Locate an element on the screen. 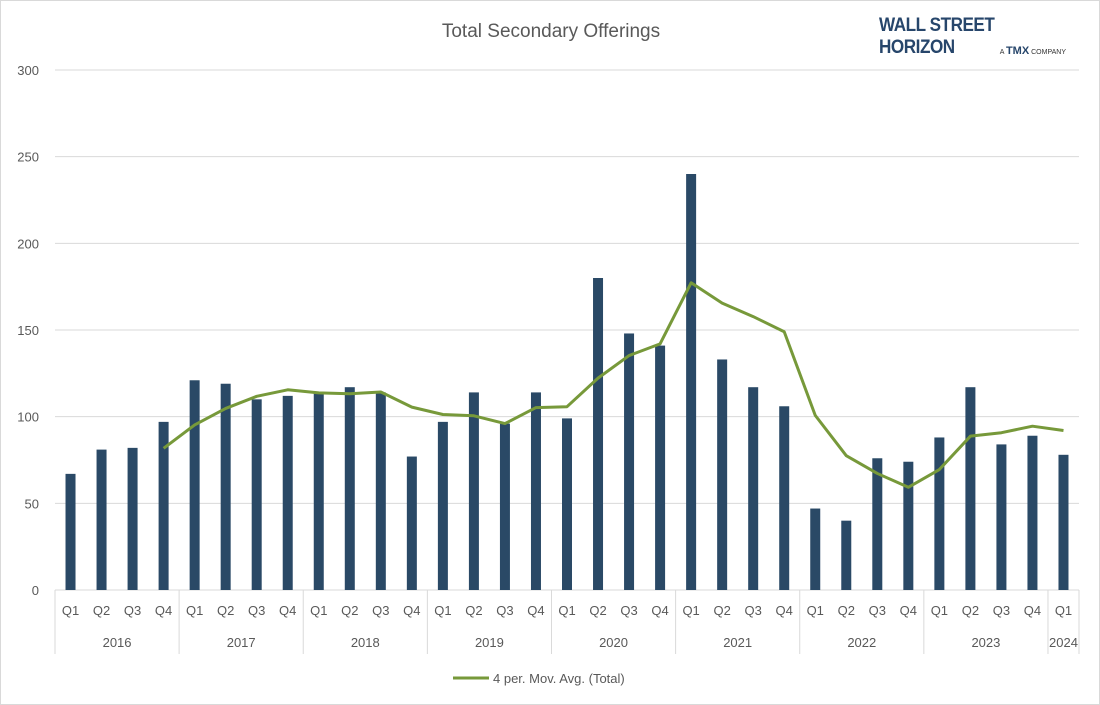 This screenshot has height=705, width=1100. x-year-label: 2017 is located at coordinates (241, 642).